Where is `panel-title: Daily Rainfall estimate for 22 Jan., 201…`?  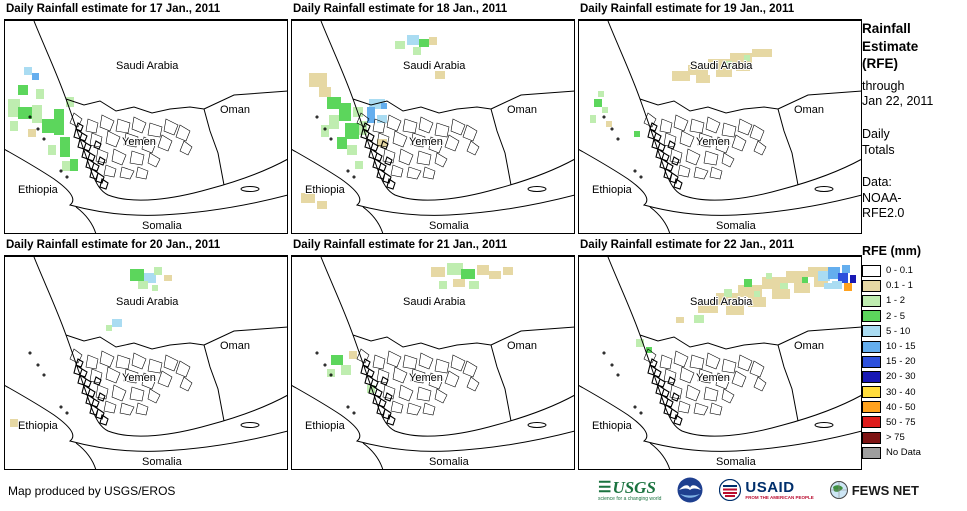 panel-title: Daily Rainfall estimate for 22 Jan., 201… is located at coordinates (720, 247).